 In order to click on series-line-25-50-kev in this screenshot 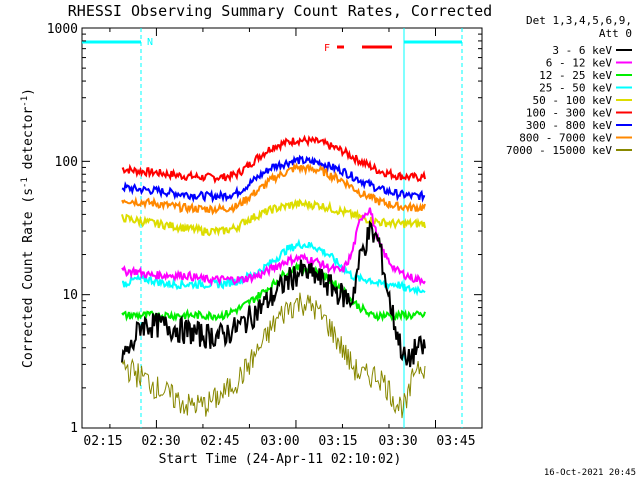, I will do `click(274, 267)`.